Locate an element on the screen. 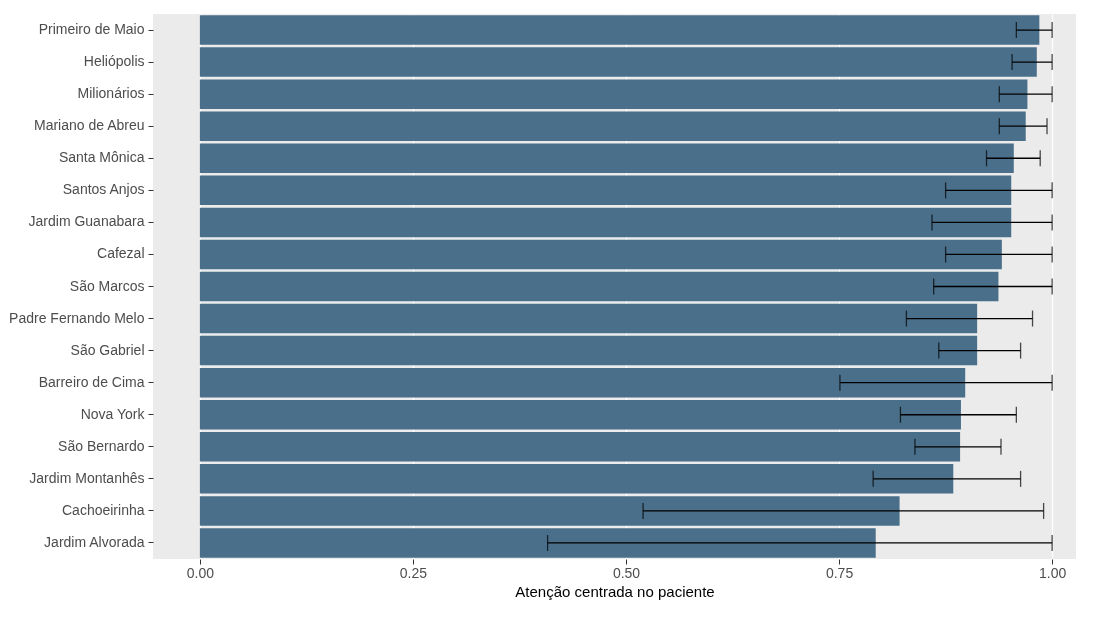  y-tick-label: Jardim Alvorada is located at coordinates (94, 541).